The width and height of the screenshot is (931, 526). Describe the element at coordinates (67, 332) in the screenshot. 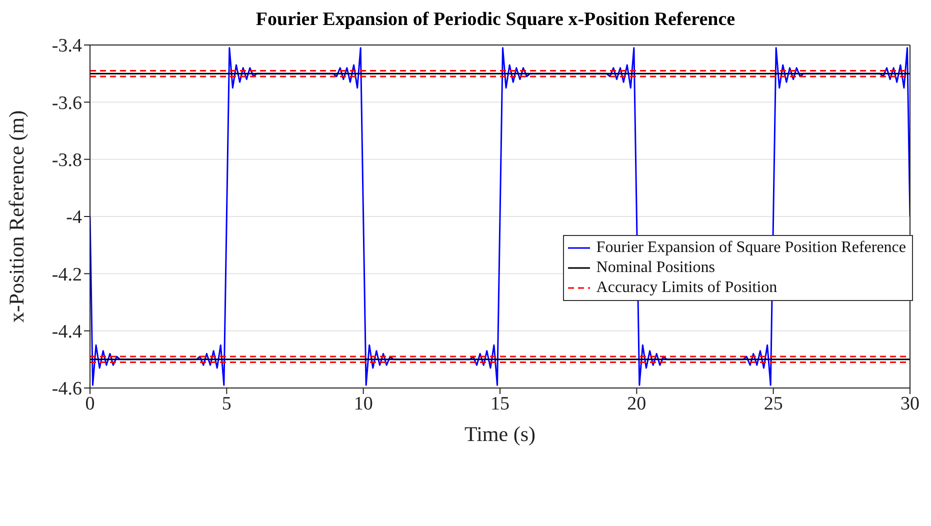

I see `y-tick-label: -4.4` at that location.